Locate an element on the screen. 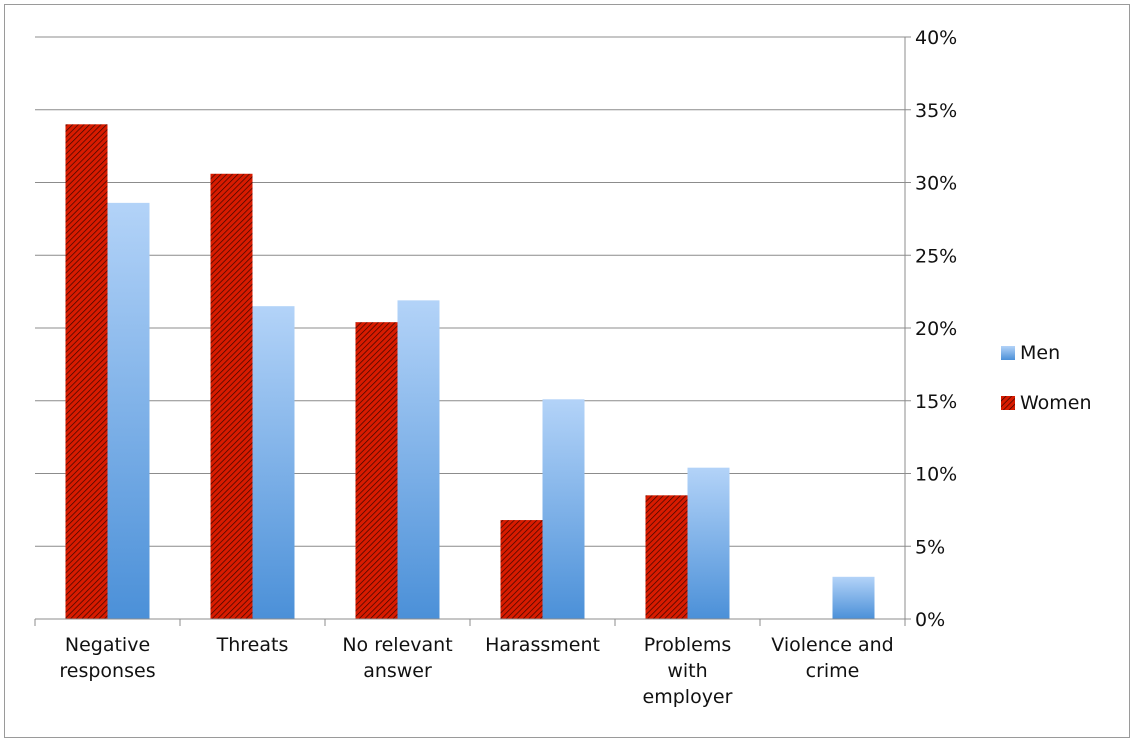  legend-label-women: Women is located at coordinates (1056, 403).